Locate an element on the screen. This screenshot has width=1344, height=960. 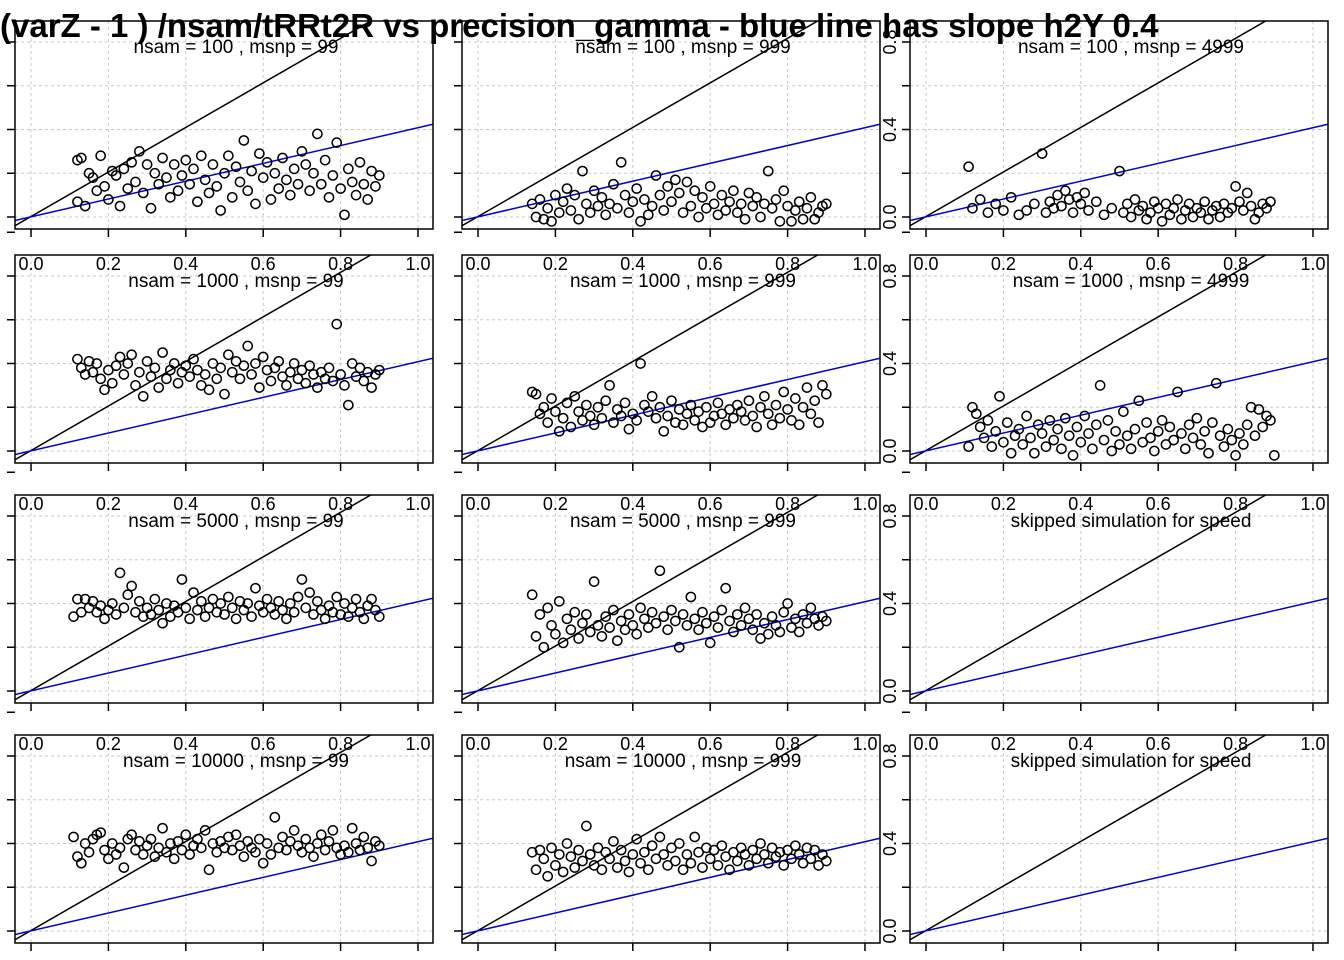
x-tick-label: 0.0 is located at coordinates (30, 264).